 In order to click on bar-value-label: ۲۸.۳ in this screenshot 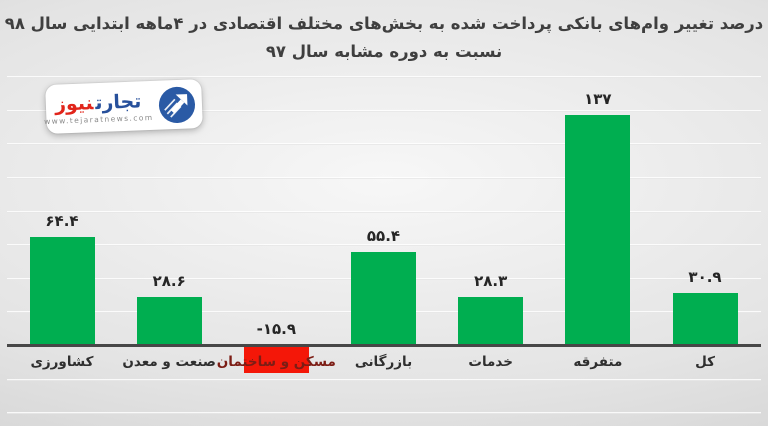, I will do `click(491, 281)`.